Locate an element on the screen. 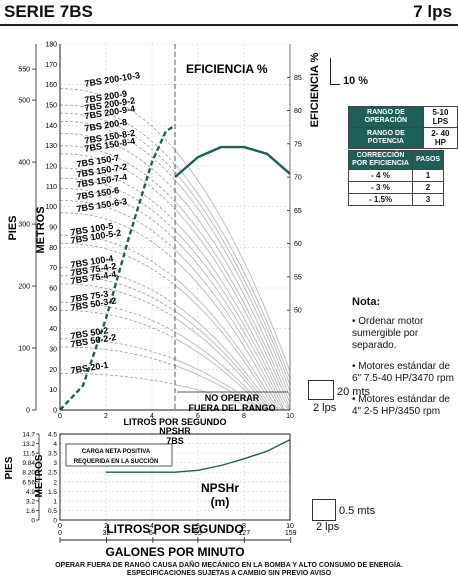  bep-line is located at coordinates (117, 267).